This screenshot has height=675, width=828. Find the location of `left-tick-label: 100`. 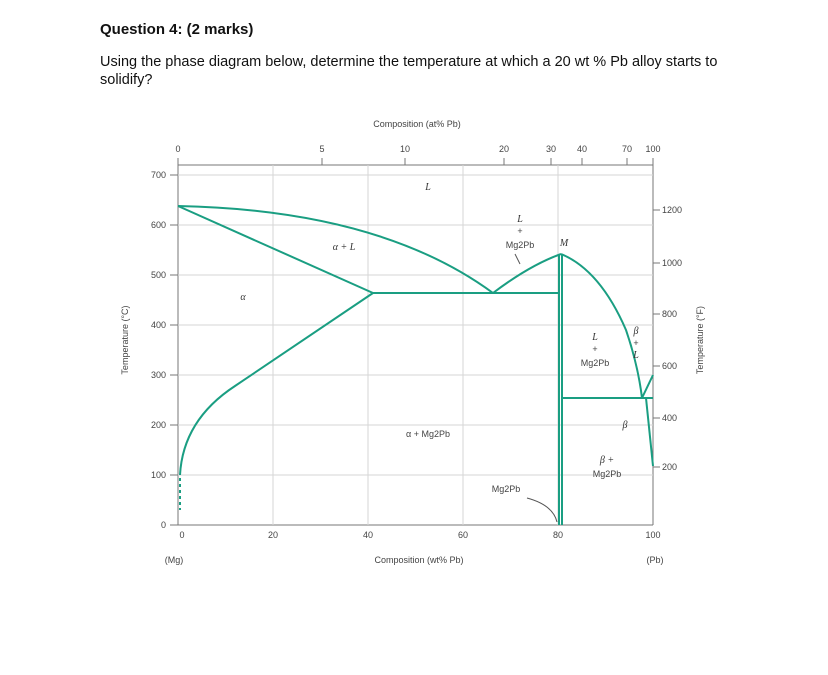

left-tick-label: 100 is located at coordinates (158, 475).